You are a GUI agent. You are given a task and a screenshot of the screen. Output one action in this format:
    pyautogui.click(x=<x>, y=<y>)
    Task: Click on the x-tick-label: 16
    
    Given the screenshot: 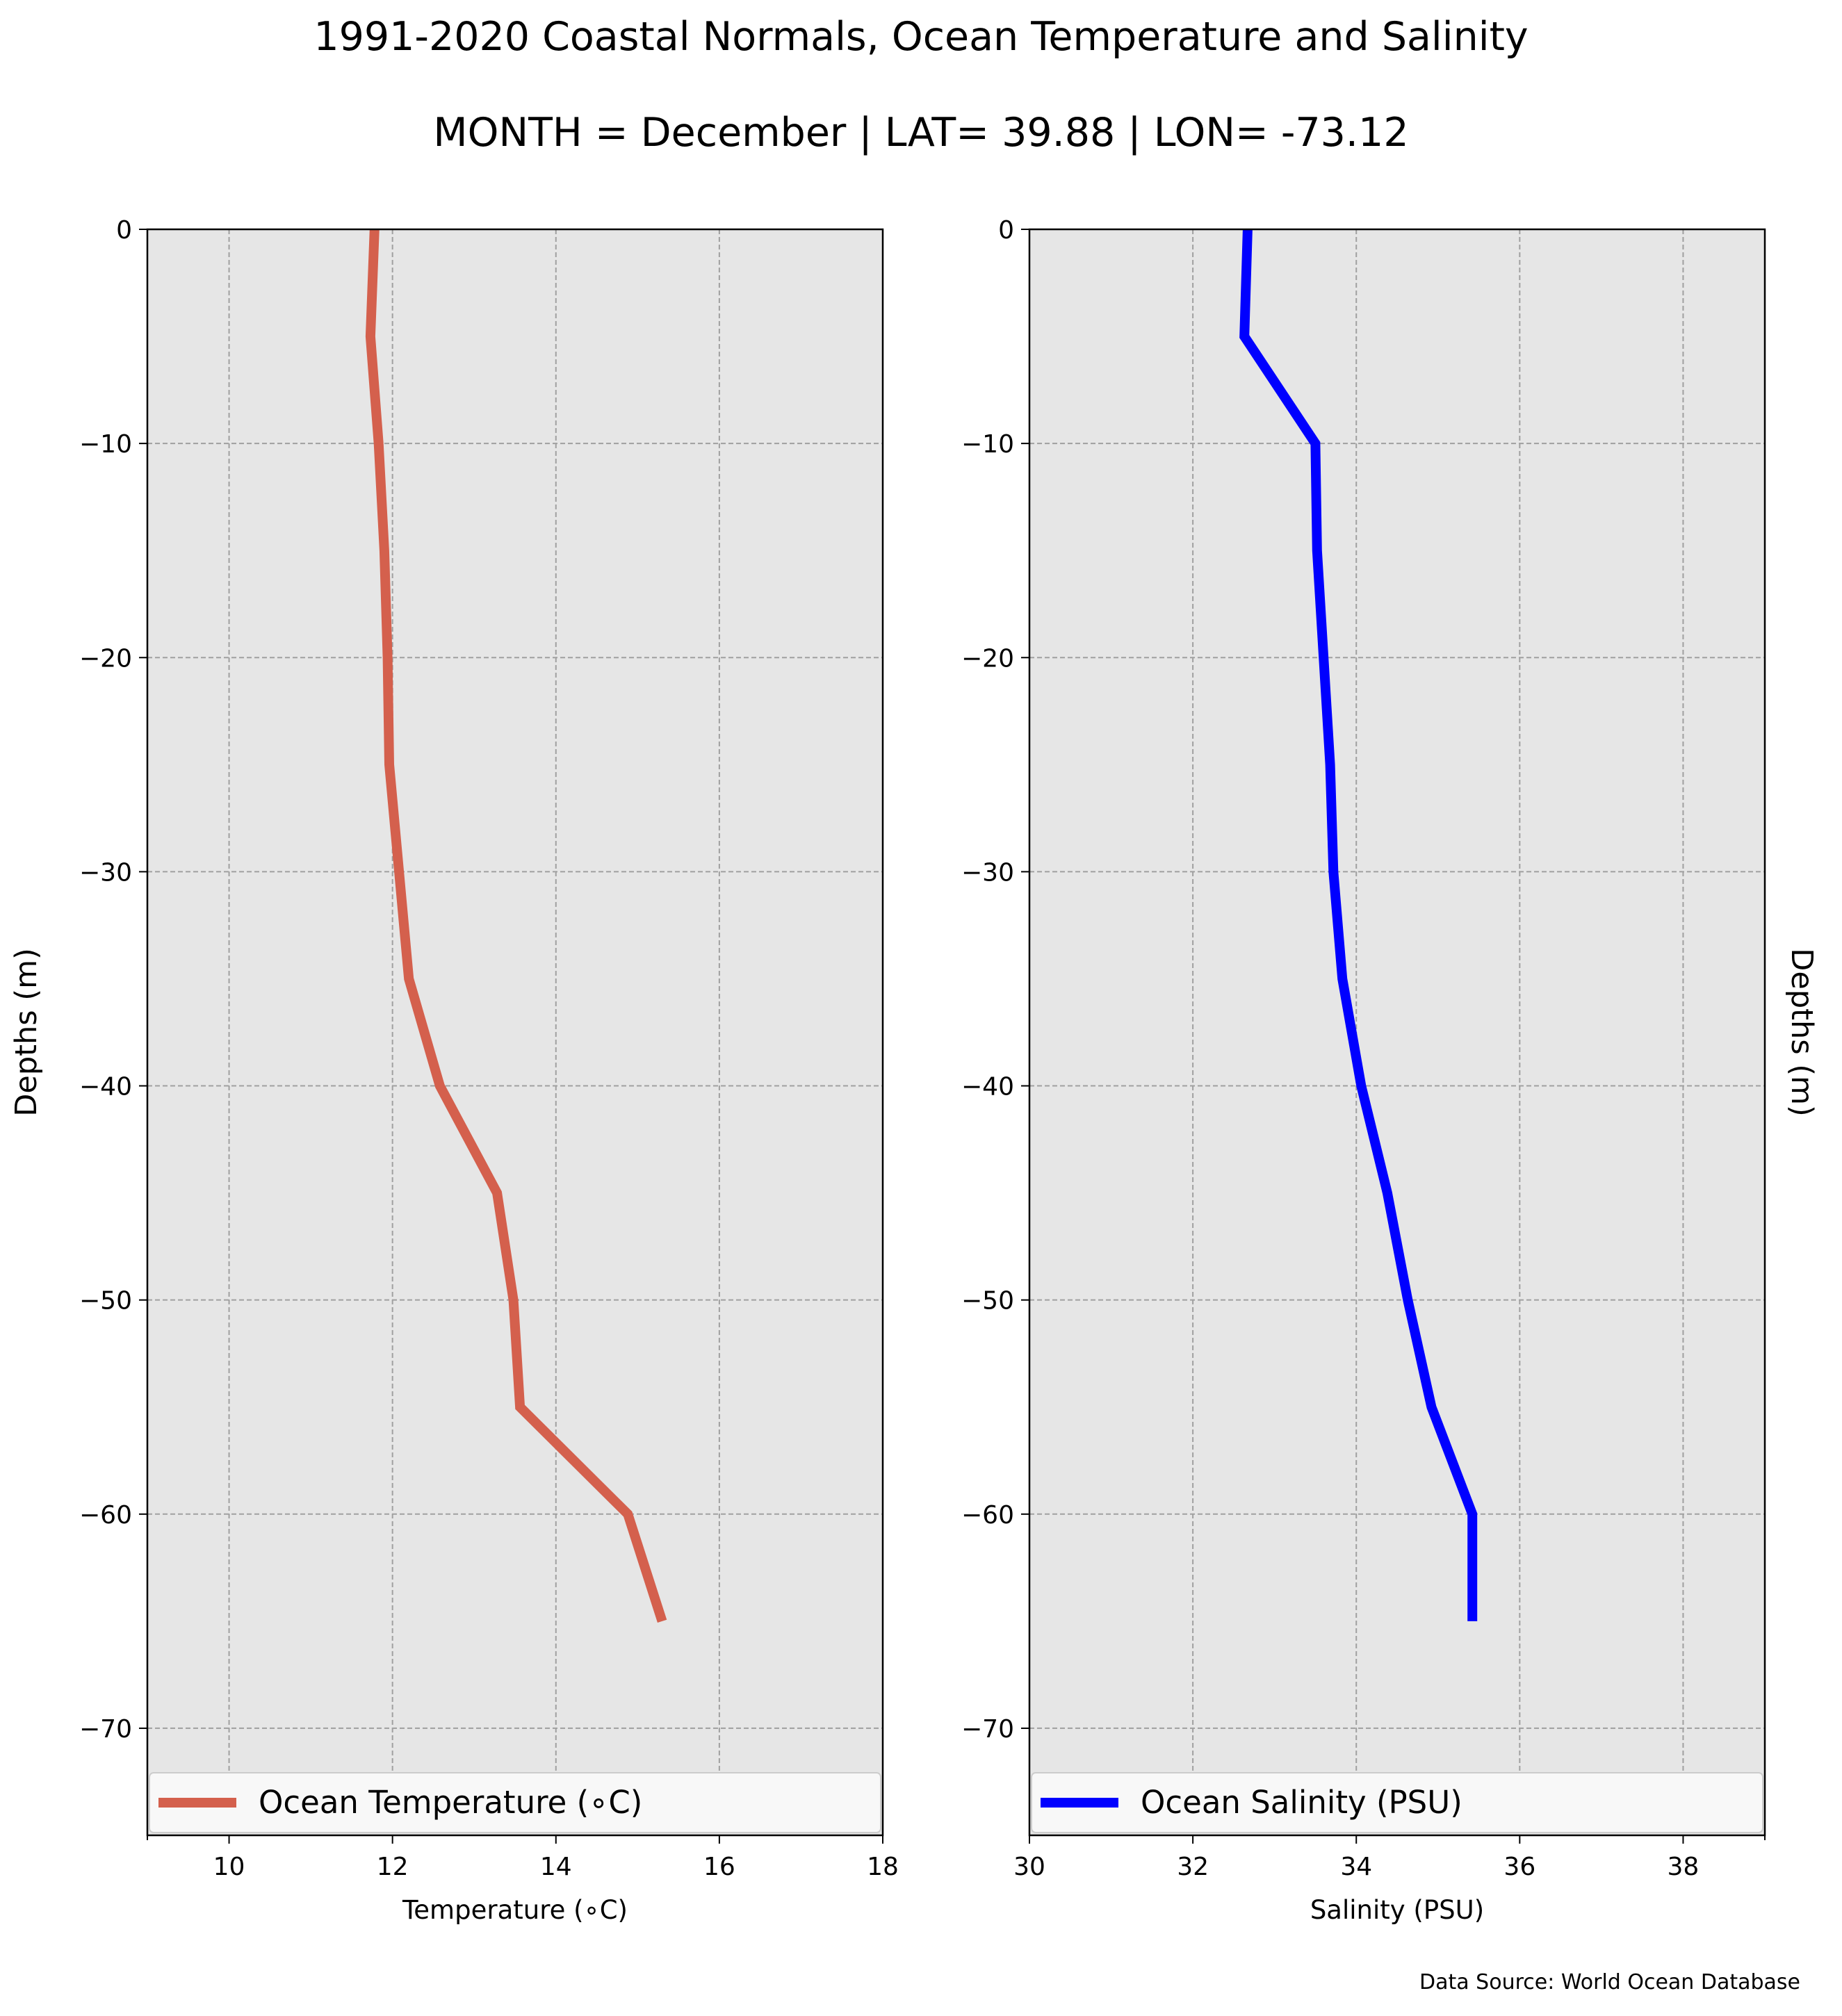 What is the action you would take?
    pyautogui.click(x=719, y=1867)
    